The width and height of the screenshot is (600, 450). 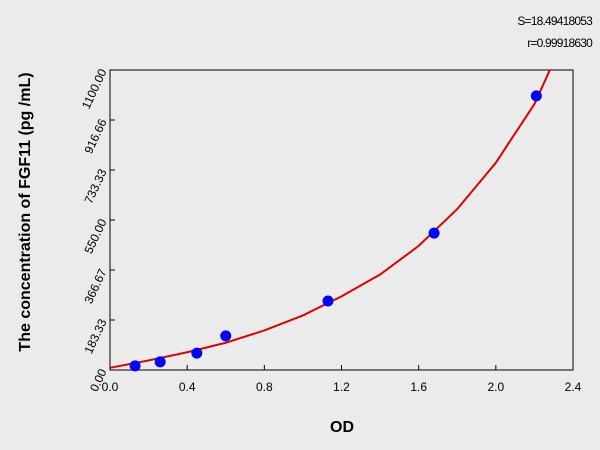 What do you see at coordinates (573, 387) in the screenshot?
I see `x-tick-label: 2.4` at bounding box center [573, 387].